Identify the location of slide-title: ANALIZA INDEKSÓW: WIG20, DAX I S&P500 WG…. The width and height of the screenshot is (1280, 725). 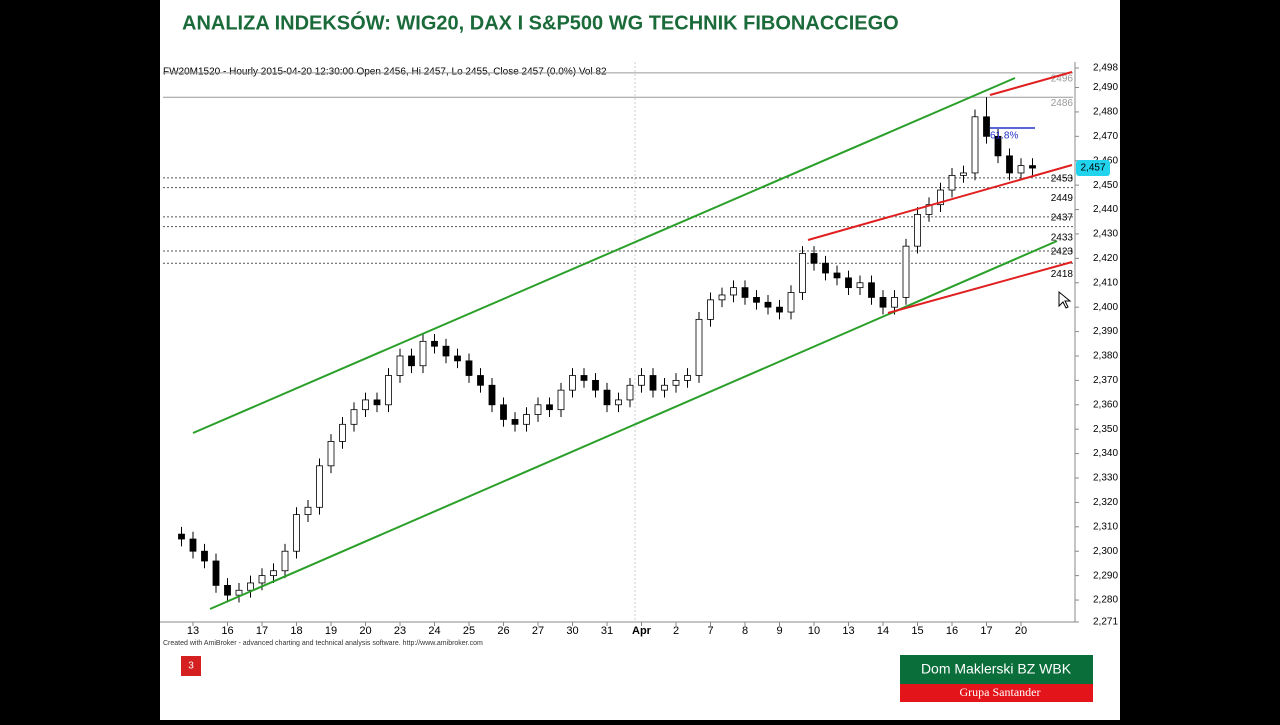
(540, 22).